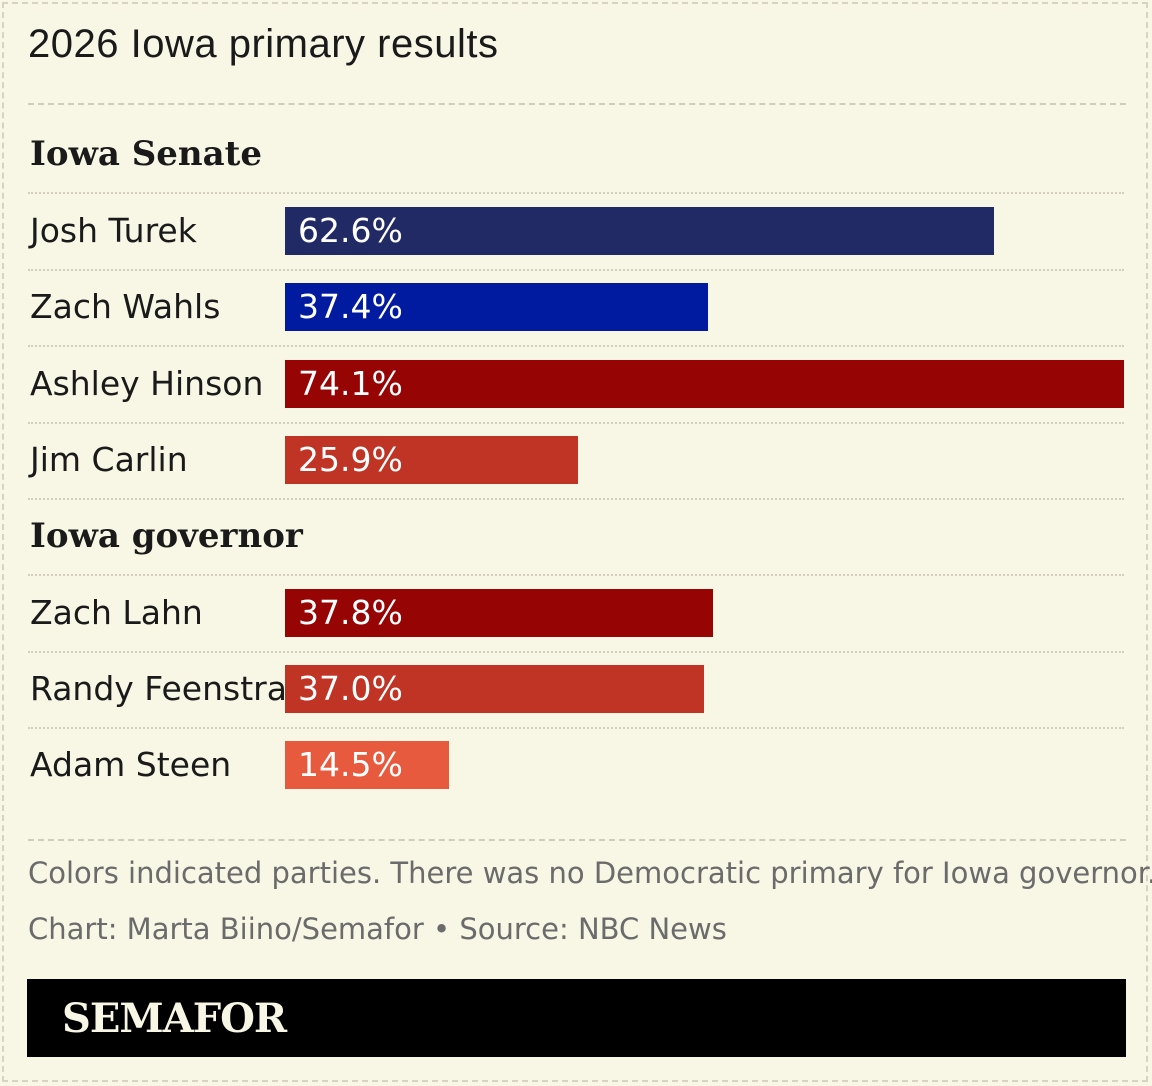 This screenshot has width=1152, height=1086. What do you see at coordinates (350, 764) in the screenshot?
I see `bar-value-label: 14.5%` at bounding box center [350, 764].